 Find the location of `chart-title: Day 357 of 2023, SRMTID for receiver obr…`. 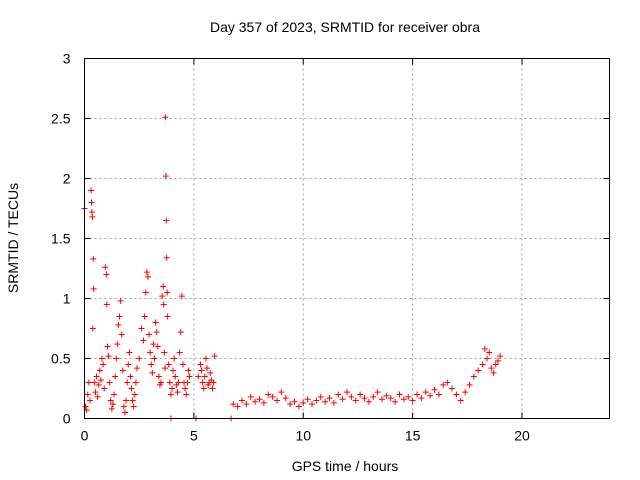

chart-title: Day 357 of 2023, SRMTID for receiver obr… is located at coordinates (345, 27).